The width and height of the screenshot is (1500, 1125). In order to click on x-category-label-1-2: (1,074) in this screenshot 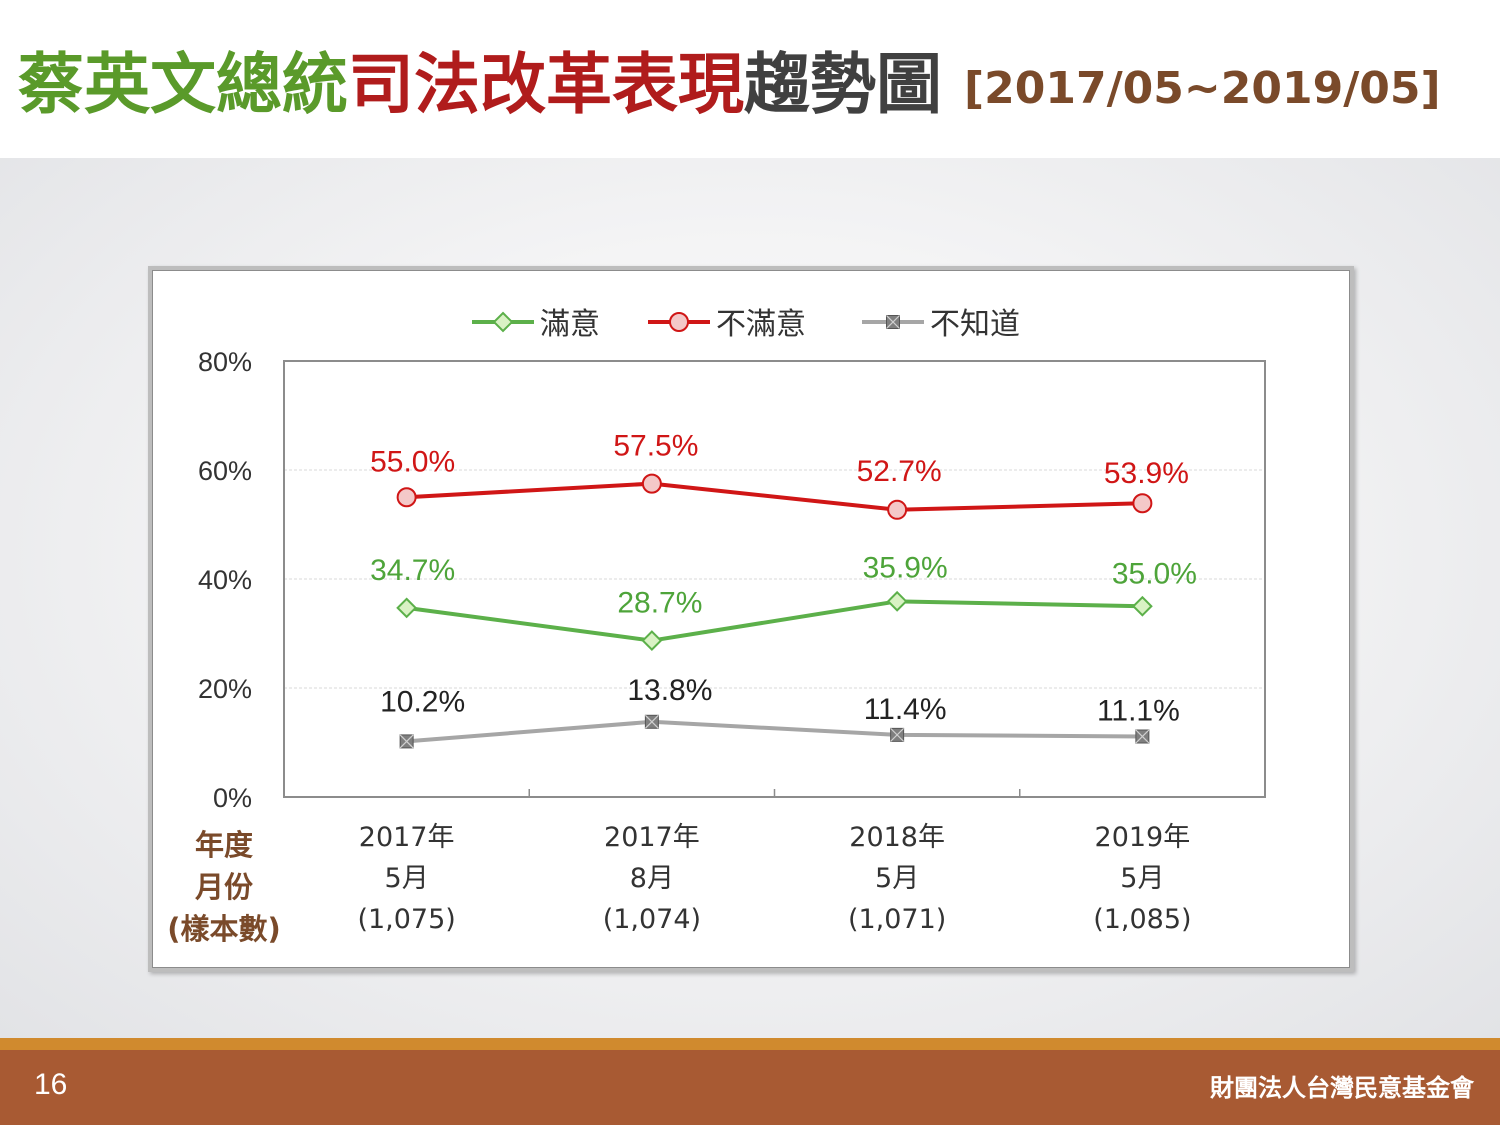, I will do `click(652, 919)`.